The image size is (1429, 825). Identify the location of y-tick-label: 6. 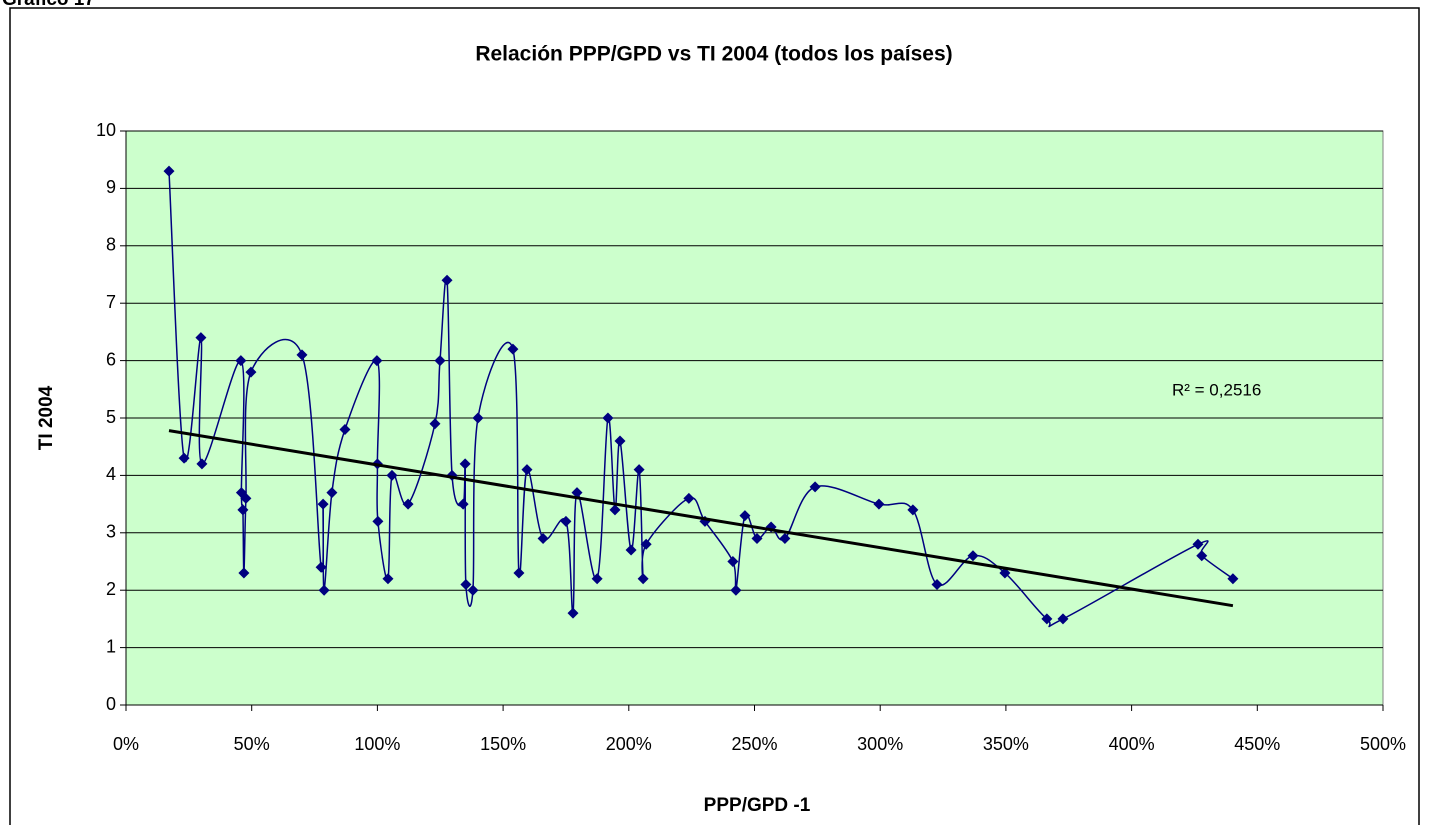
(111, 359).